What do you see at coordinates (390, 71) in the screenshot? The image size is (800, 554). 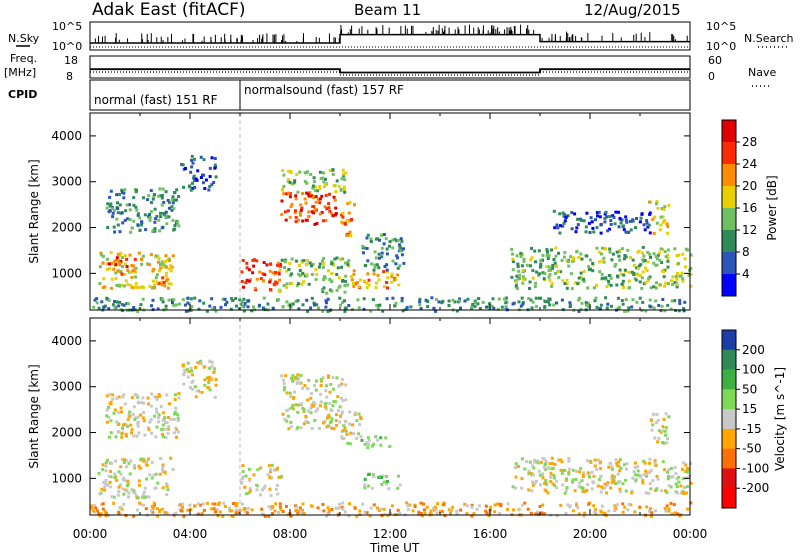 I see `freq-line` at bounding box center [390, 71].